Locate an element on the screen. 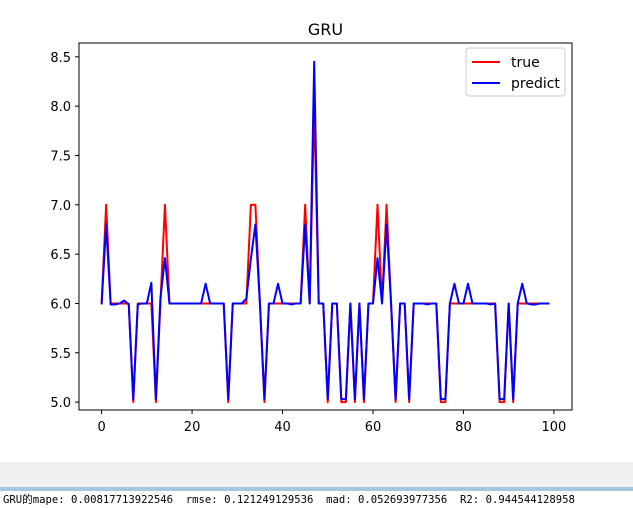  x-tick-label: 100 is located at coordinates (553, 427).